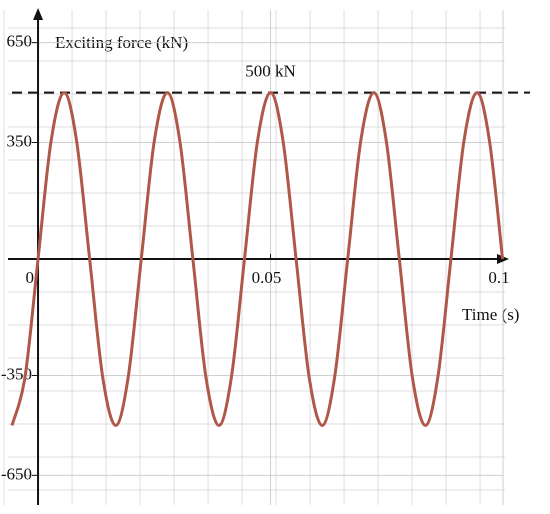 The height and width of the screenshot is (514, 550). I want to click on x-tick-label: 0.1, so click(498, 277).